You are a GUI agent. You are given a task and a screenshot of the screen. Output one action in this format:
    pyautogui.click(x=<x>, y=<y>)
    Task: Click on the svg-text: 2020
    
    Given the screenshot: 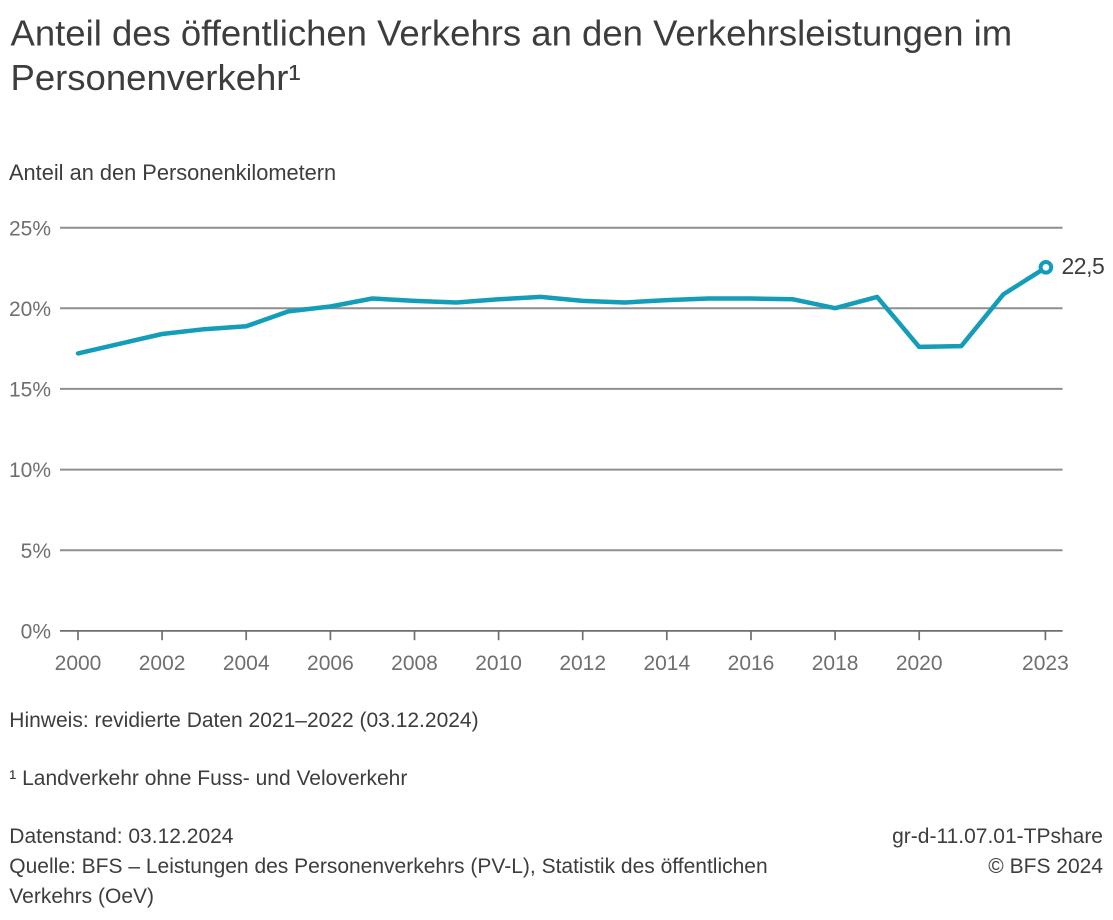 What is the action you would take?
    pyautogui.click(x=919, y=663)
    